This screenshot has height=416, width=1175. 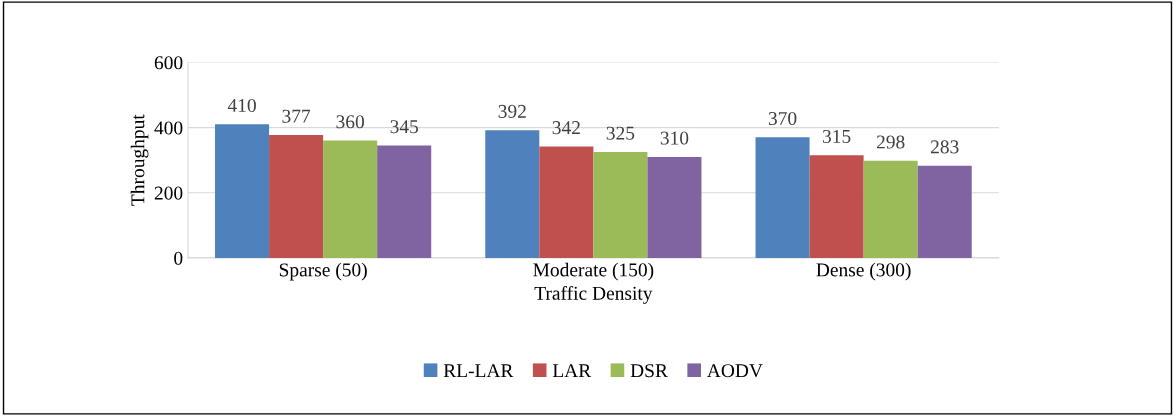 I want to click on data-label: 283, so click(x=944, y=147).